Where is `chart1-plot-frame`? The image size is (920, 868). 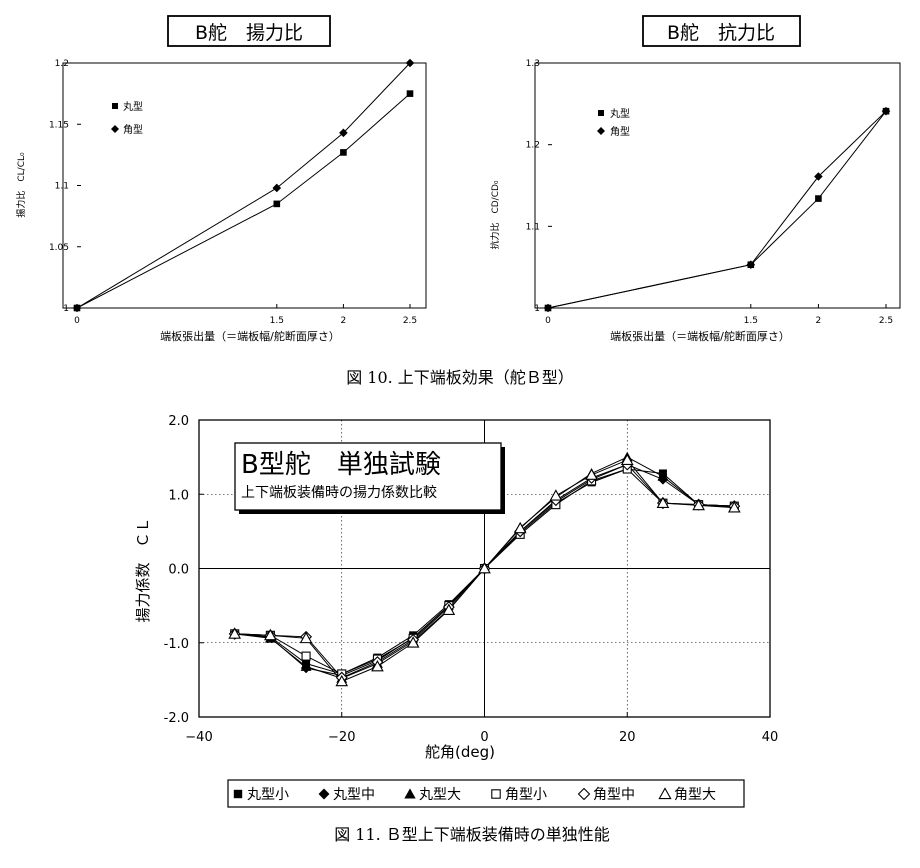
chart1-plot-frame is located at coordinates (244, 185).